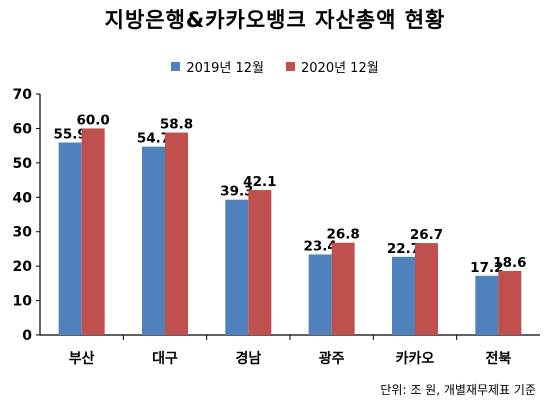 Image resolution: width=550 pixels, height=406 pixels. Describe the element at coordinates (426, 235) in the screenshot. I see `data-label: 26.7` at that location.